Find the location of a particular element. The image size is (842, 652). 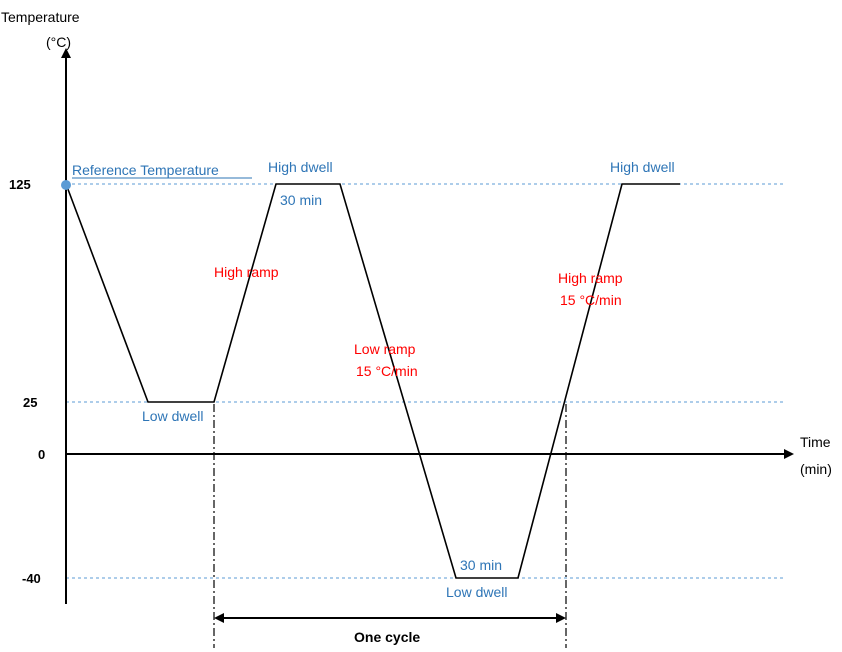

tick-label-25: 25 is located at coordinates (30, 402).